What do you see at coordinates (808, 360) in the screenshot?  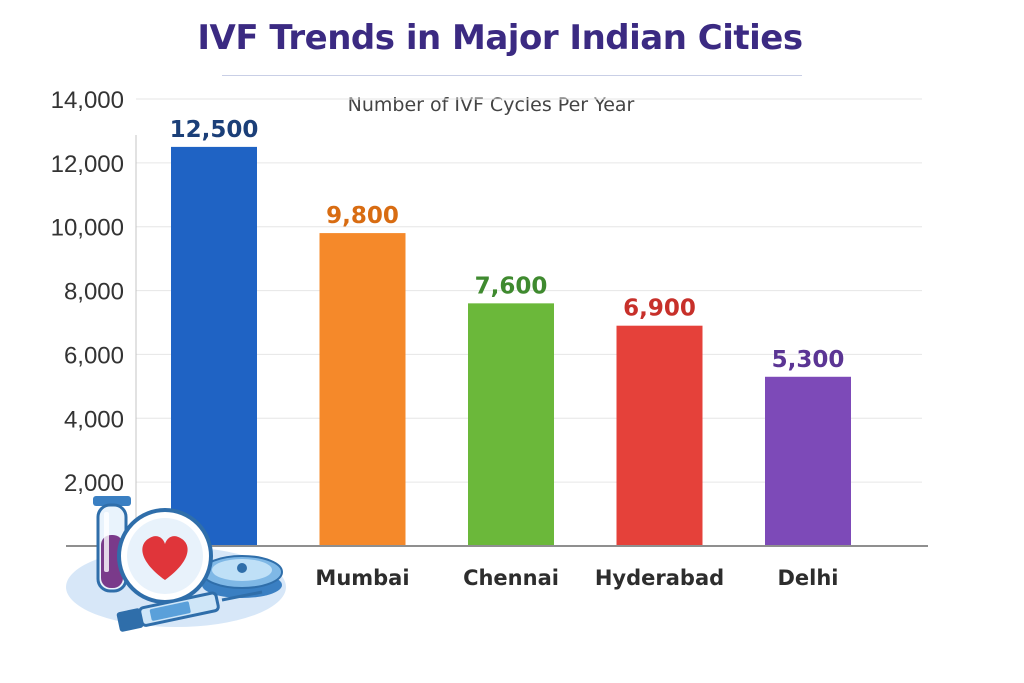 I see `bar-value-label: 5,300` at bounding box center [808, 360].